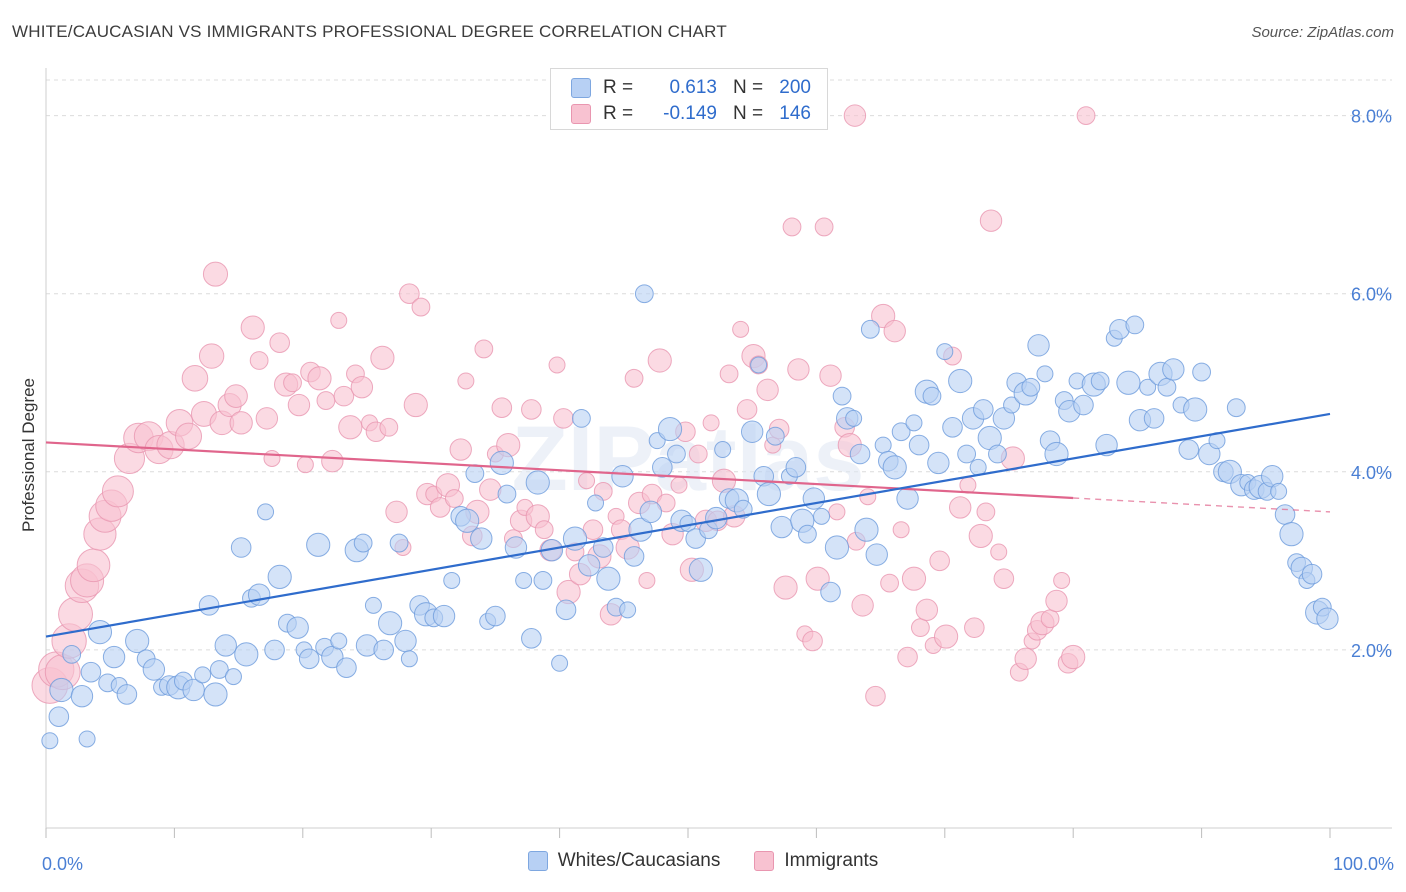 The image size is (1406, 892). What do you see at coordinates (537, 861) in the screenshot?
I see `legend-swatch-blue` at bounding box center [537, 861].